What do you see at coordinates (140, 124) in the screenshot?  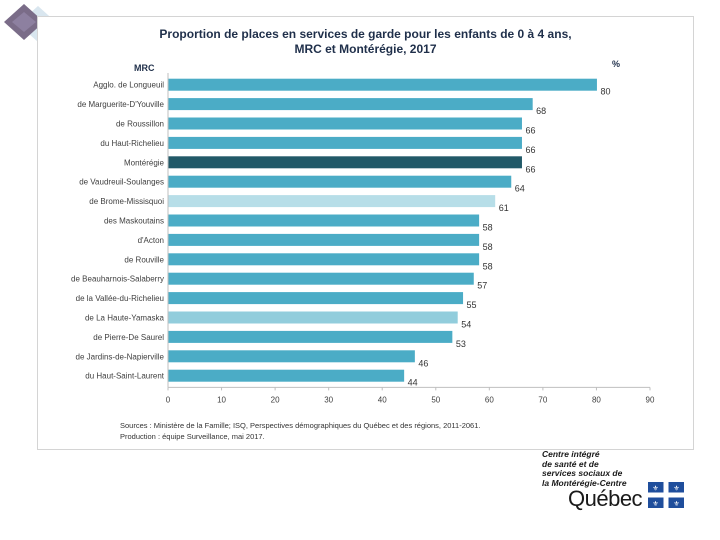 I see `category-label: de Roussillon` at bounding box center [140, 124].